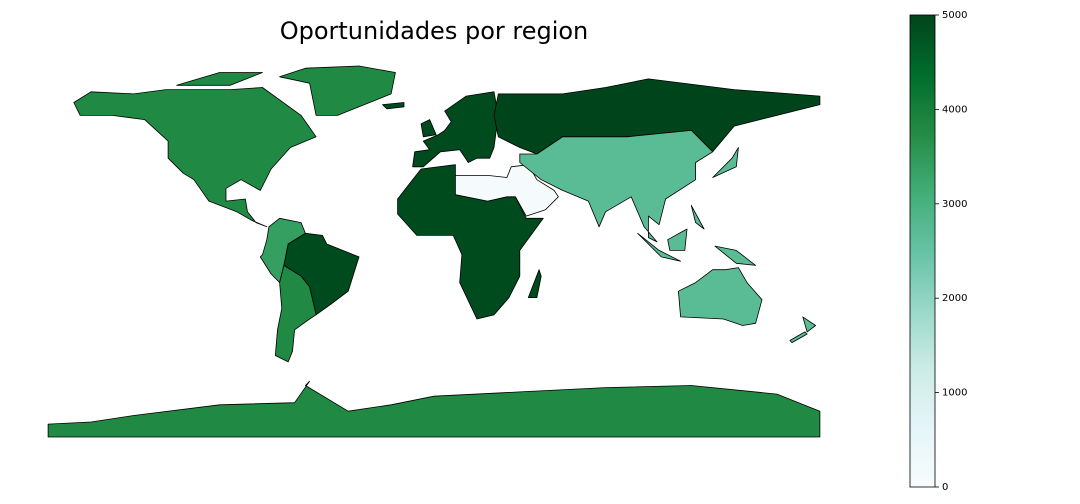 The height and width of the screenshot is (504, 1080). What do you see at coordinates (954, 204) in the screenshot?
I see `colorbar-tick-label: 3000` at bounding box center [954, 204].